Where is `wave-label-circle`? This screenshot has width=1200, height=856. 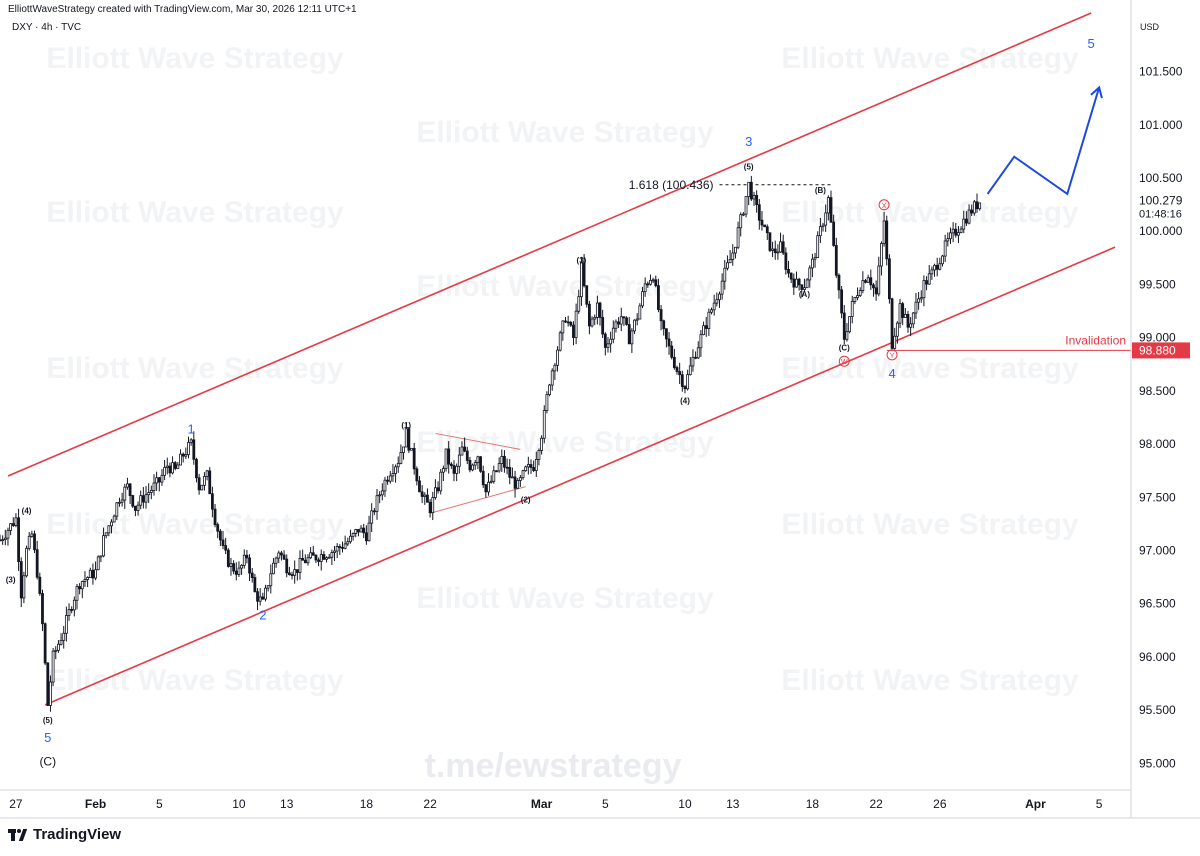 wave-label-circle is located at coordinates (844, 361).